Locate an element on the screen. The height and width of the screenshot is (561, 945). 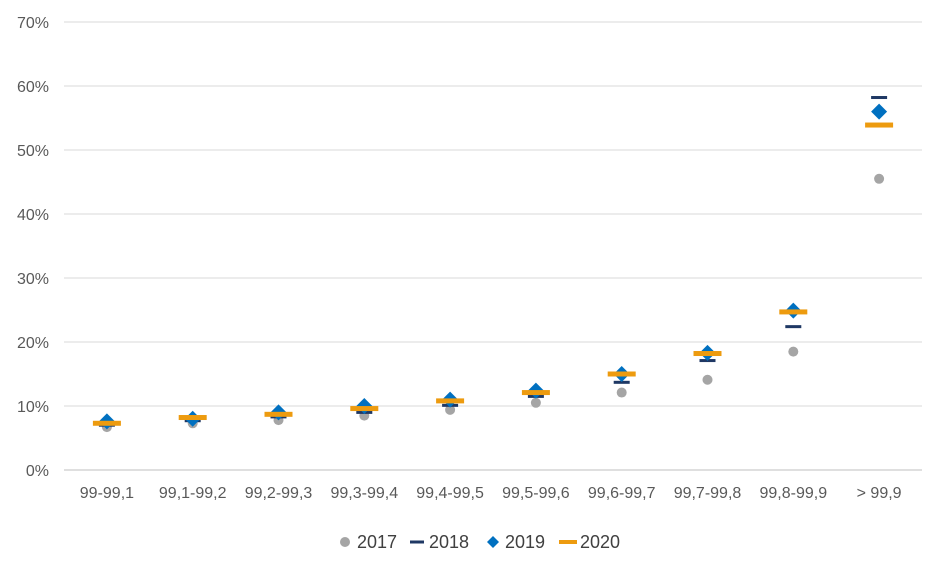
legend-item-2017: 2017 is located at coordinates (368, 542).